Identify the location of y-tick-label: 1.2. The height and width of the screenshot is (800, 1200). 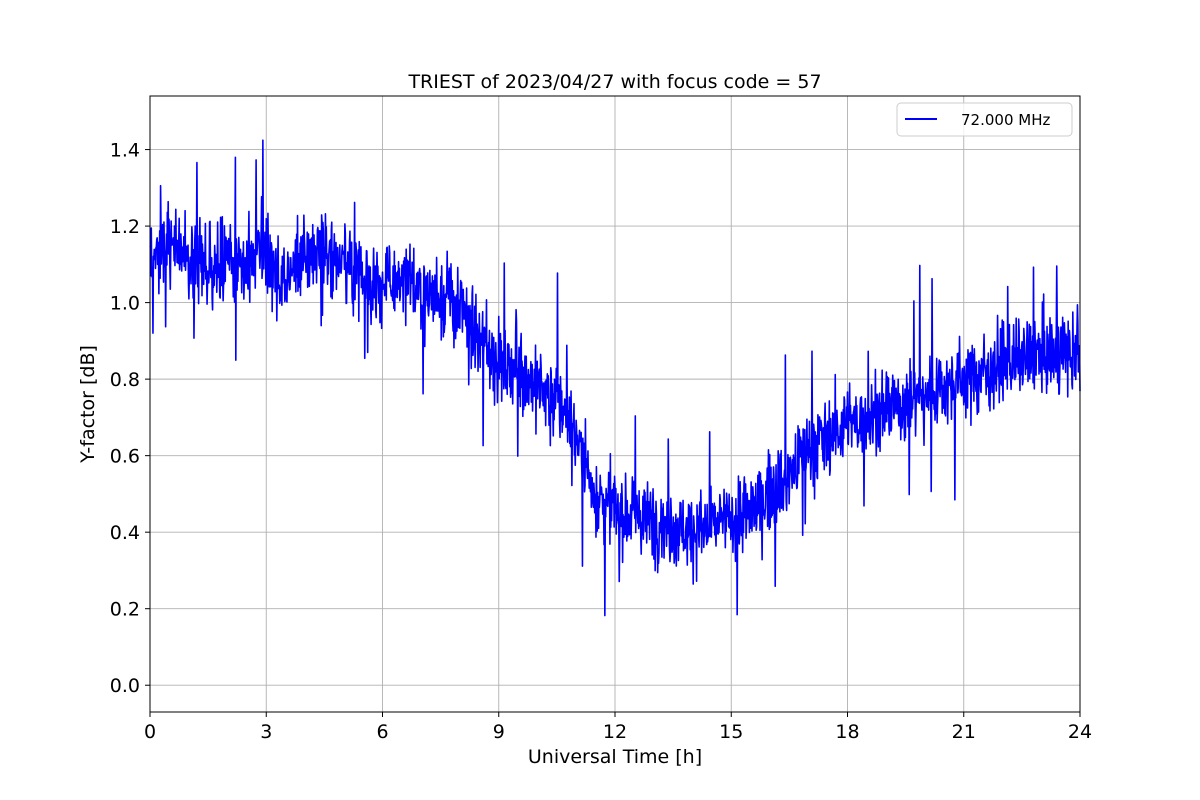
(125, 227).